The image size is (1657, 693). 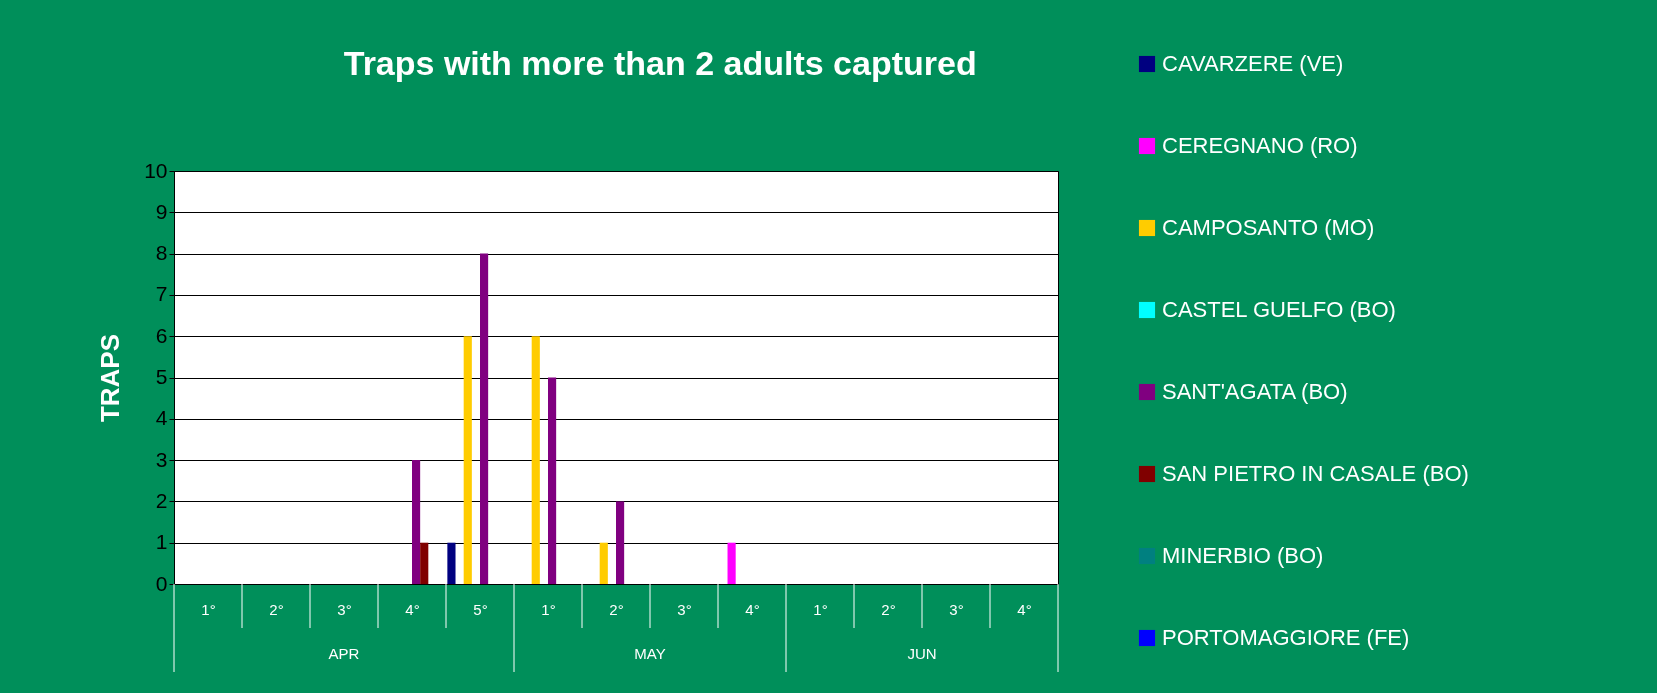 What do you see at coordinates (660, 63) in the screenshot?
I see `chart-title: Traps with more than 2 adults captured` at bounding box center [660, 63].